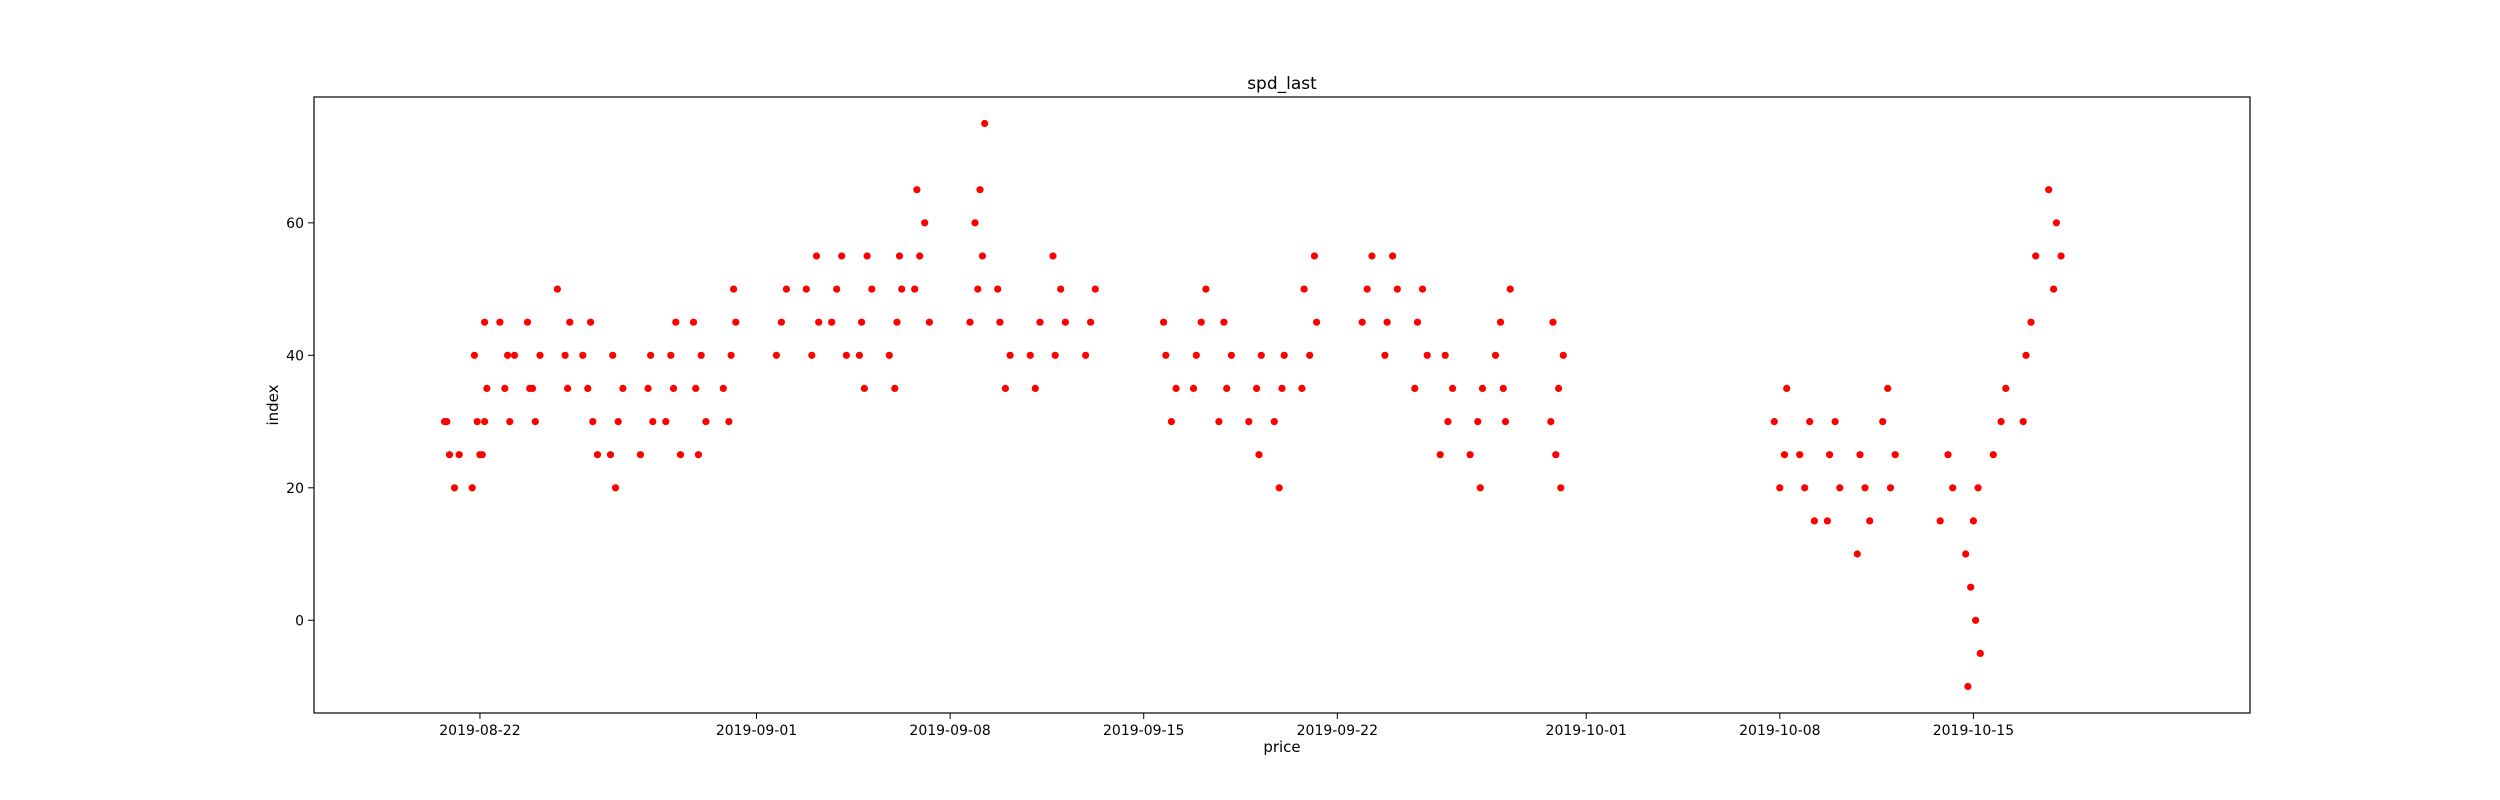  I want to click on y-tick-label: 0, so click(299, 621).